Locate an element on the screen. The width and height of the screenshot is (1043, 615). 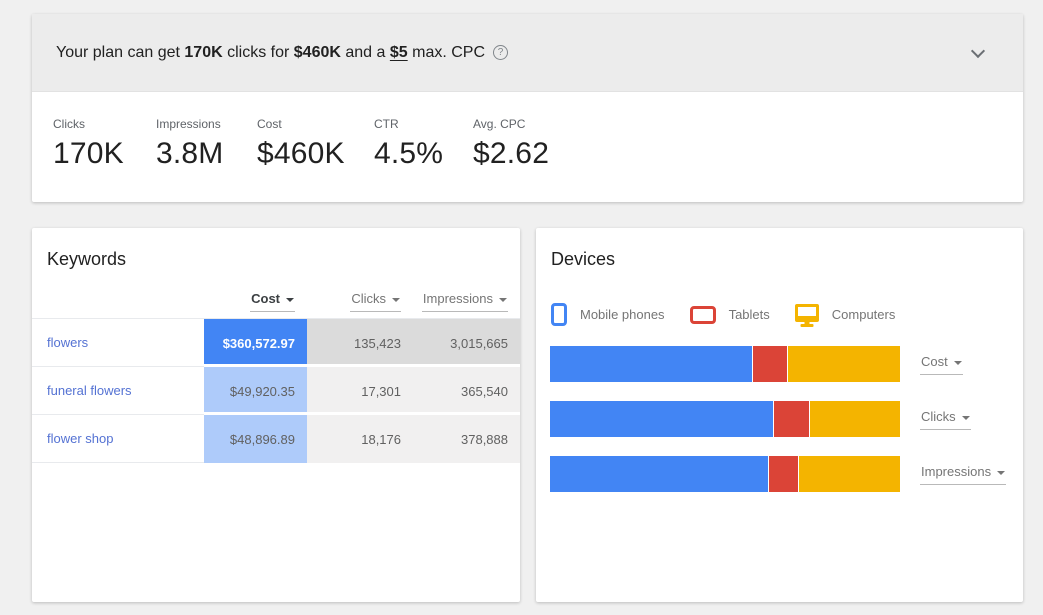
legend-label: Computers is located at coordinates (863, 314).